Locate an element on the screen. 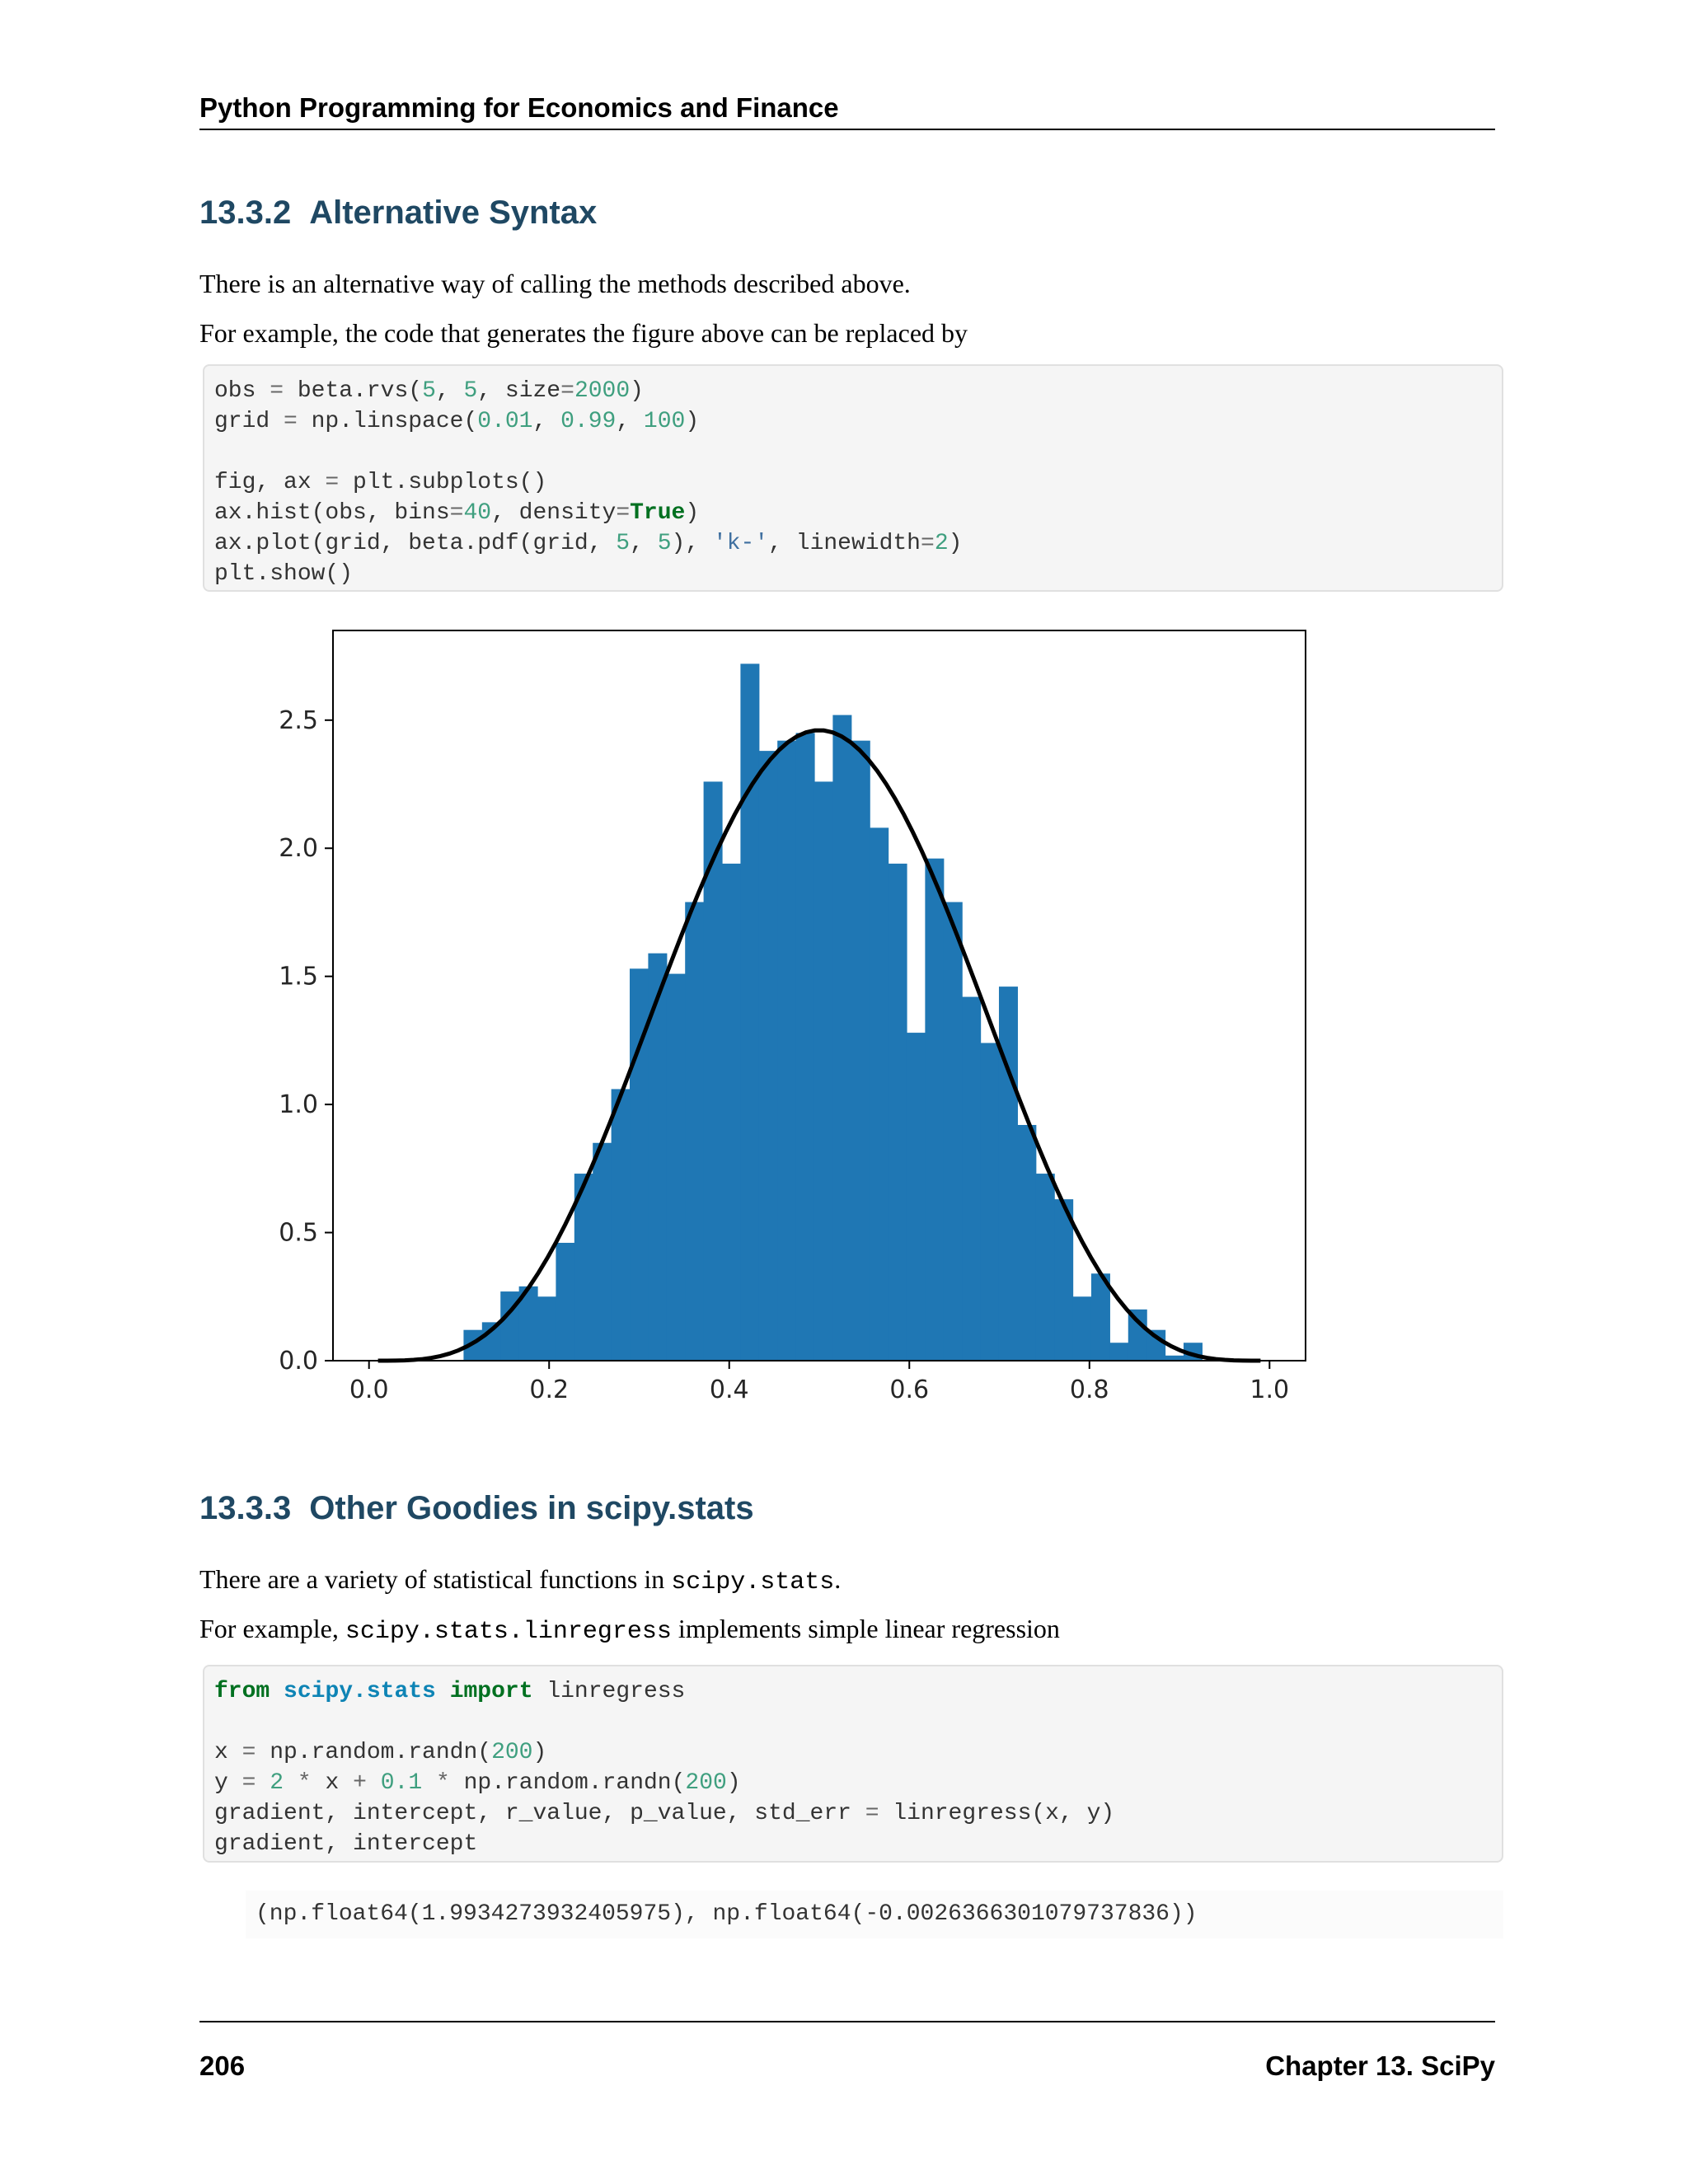 This screenshot has width=1688, height=2184. inline-code: scipy.stats.linregress is located at coordinates (508, 1632).